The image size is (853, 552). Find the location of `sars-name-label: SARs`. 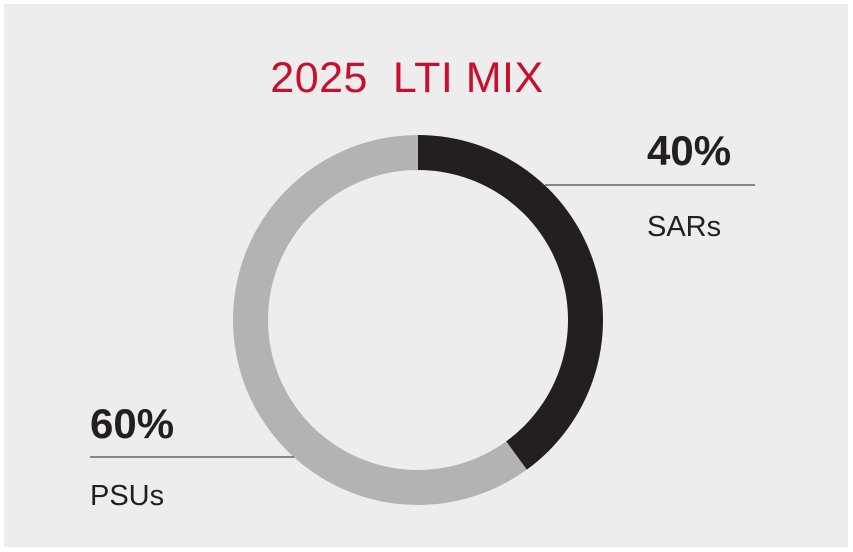

sars-name-label: SARs is located at coordinates (684, 227).